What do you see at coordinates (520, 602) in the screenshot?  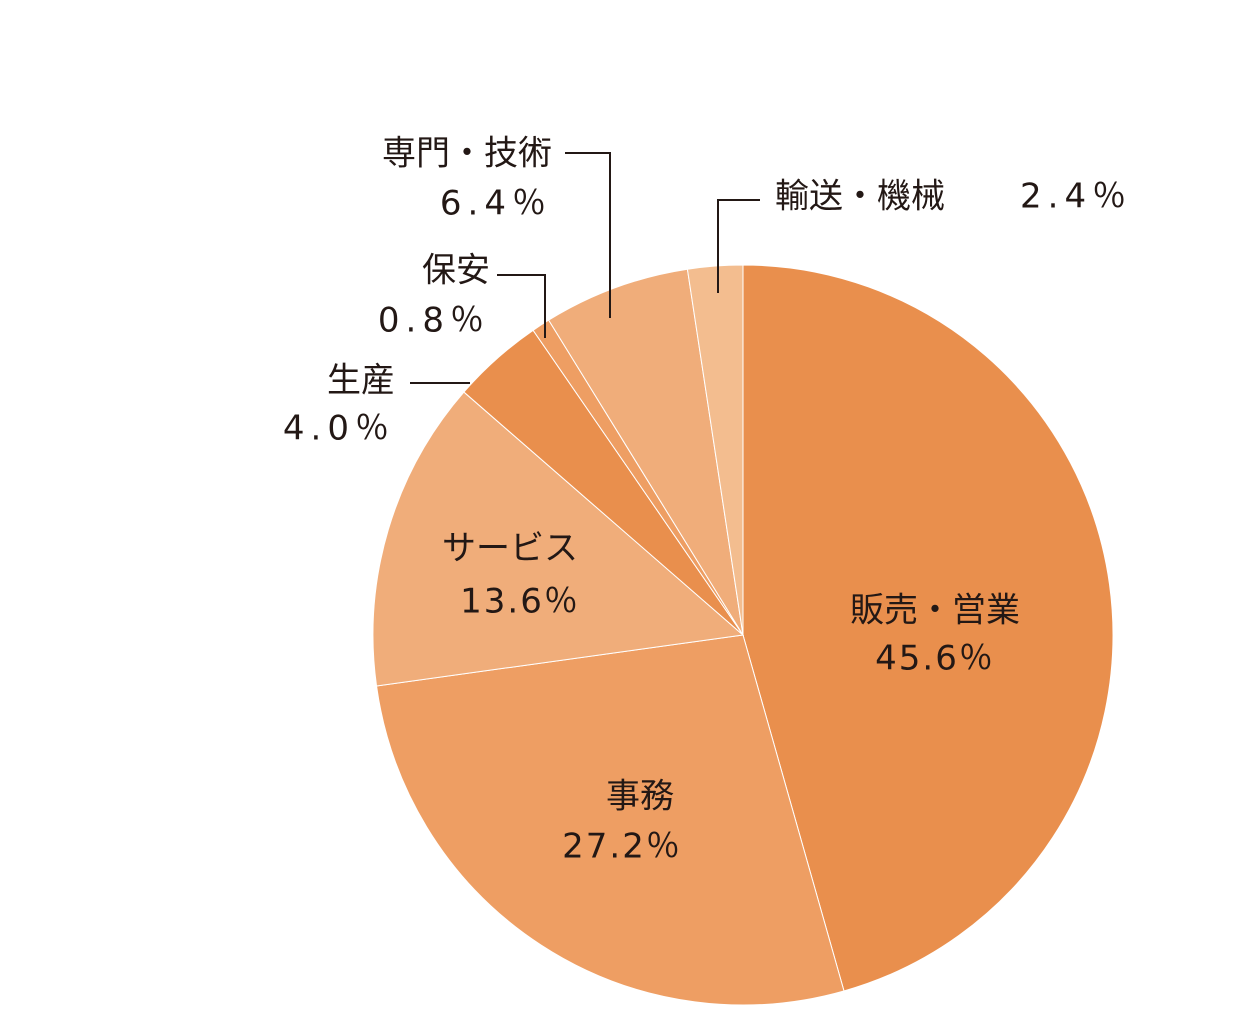 I see `value-label: 13.6％` at bounding box center [520, 602].